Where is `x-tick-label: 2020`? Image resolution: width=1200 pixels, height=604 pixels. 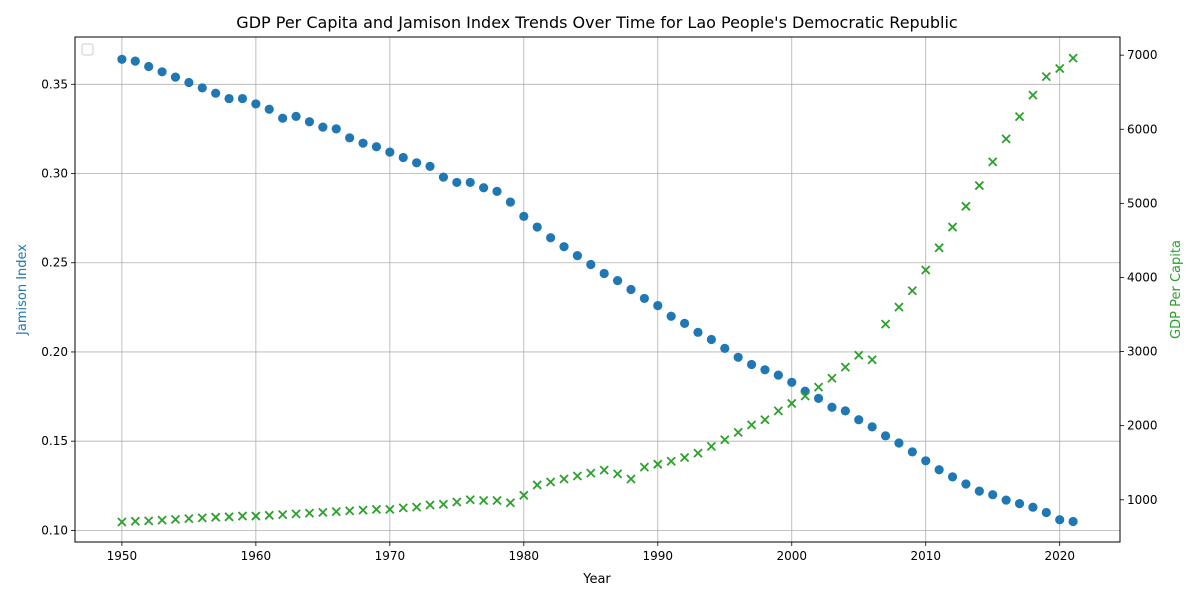 x-tick-label: 2020 is located at coordinates (1059, 556).